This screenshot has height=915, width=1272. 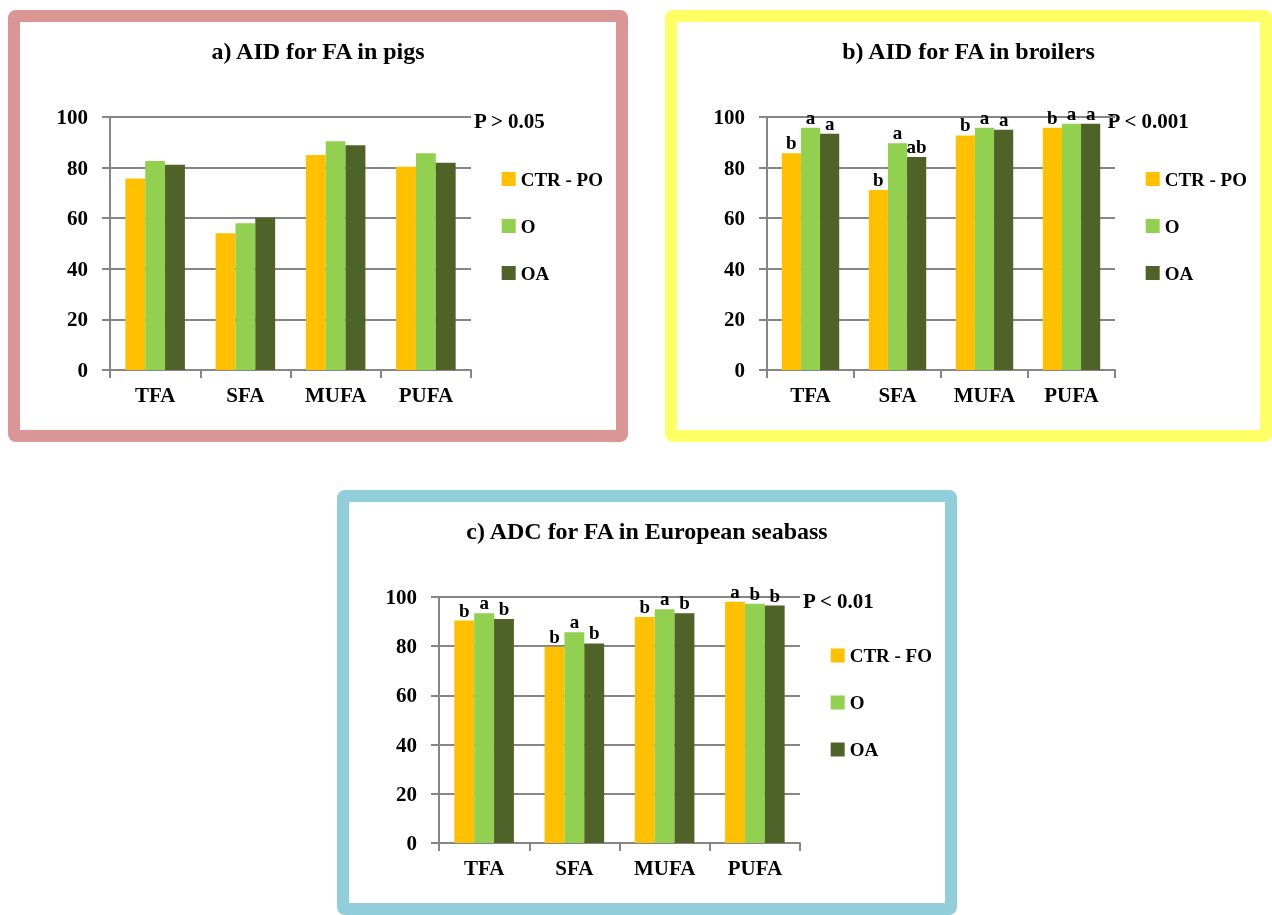 I want to click on legend-label: CTR - FO, so click(x=890, y=655).